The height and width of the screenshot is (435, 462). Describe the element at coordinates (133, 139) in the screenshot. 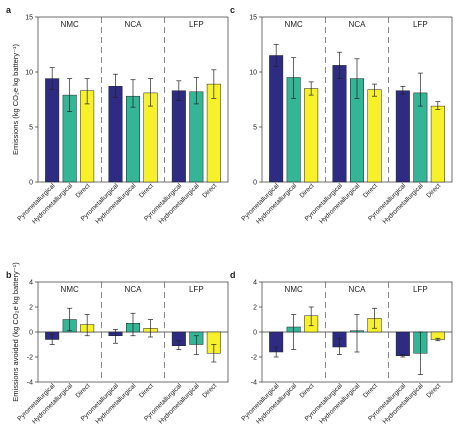

I see `bar-nca-hydro` at that location.